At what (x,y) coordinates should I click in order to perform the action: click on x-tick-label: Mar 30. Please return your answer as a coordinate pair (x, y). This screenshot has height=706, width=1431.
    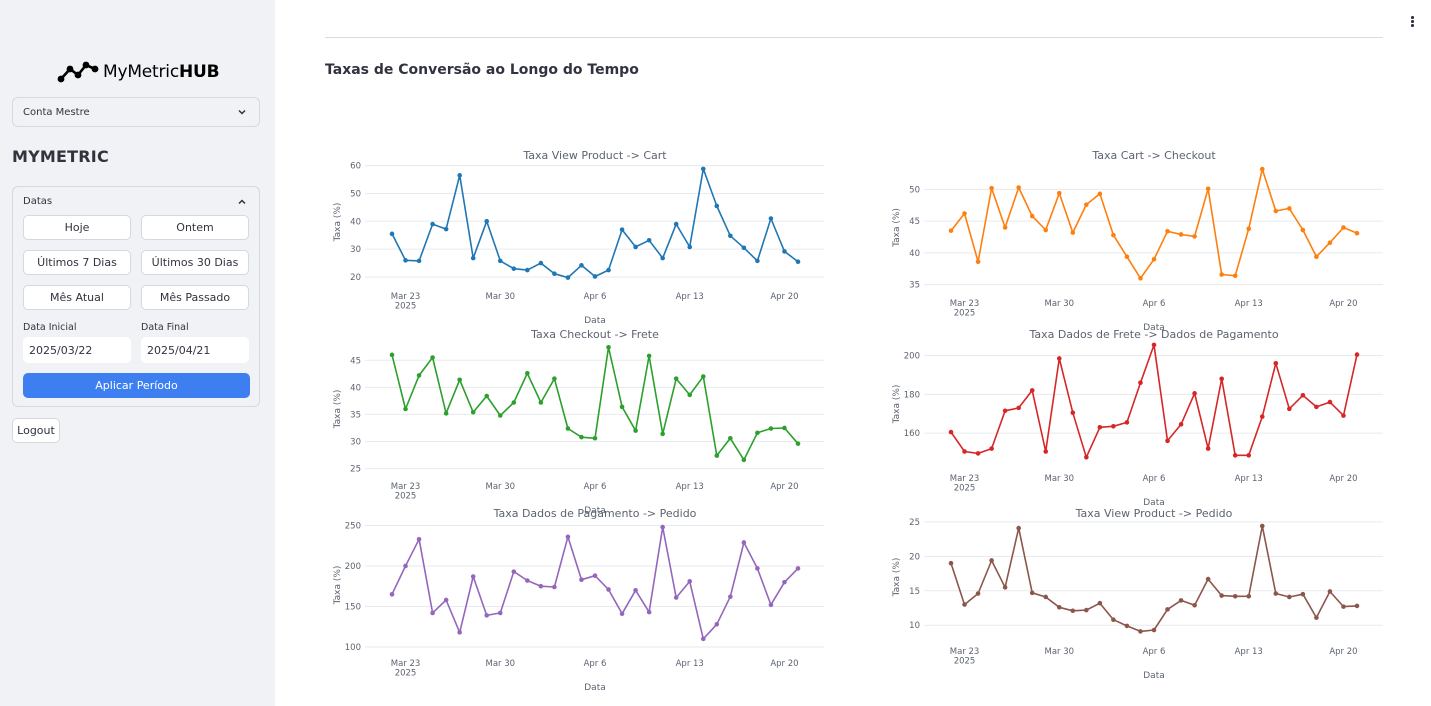
    Looking at the image, I should click on (1059, 652).